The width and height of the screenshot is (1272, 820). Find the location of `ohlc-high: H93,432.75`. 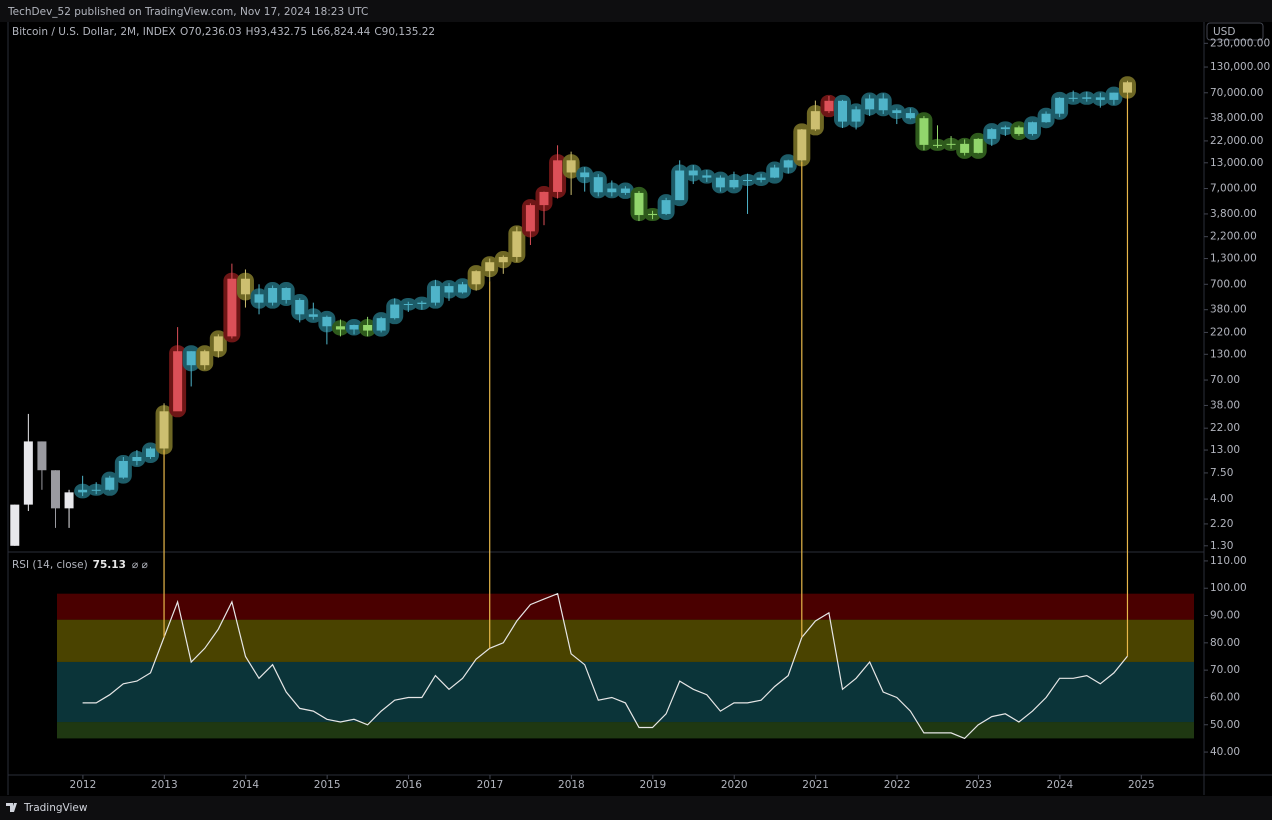

ohlc-high: H93,432.75 is located at coordinates (276, 32).